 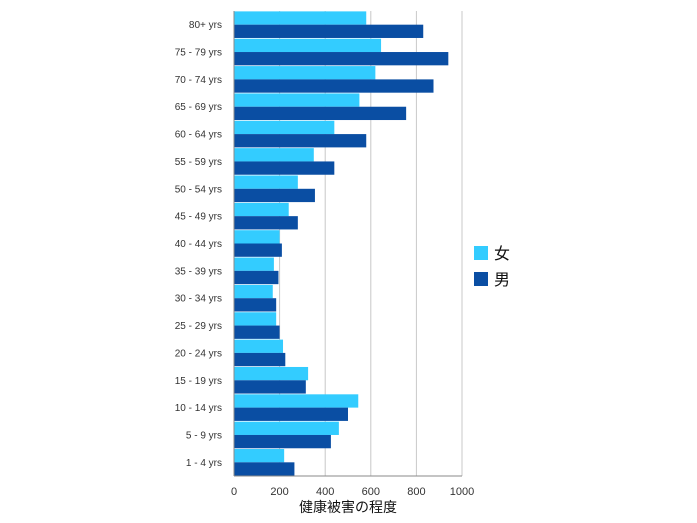 What do you see at coordinates (502, 253) in the screenshot?
I see `legend-label-female: 女` at bounding box center [502, 253].